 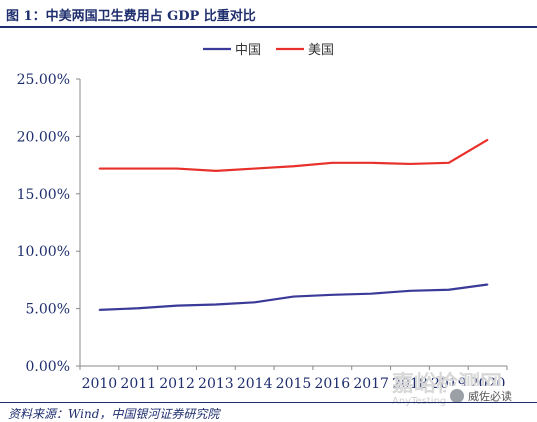 I want to click on figure-title: 图 1：中美两国卫生费用占 GDP 比重对比, so click(x=131, y=16).